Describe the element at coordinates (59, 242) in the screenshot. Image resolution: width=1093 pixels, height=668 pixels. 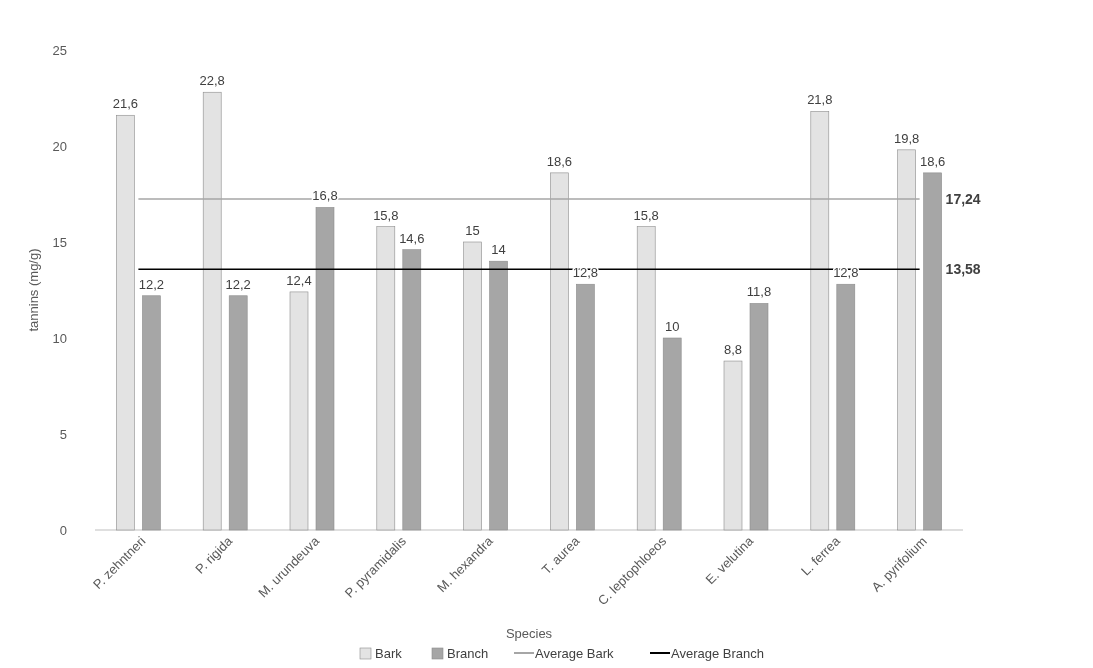
I see `y-tick-label: 15` at that location.